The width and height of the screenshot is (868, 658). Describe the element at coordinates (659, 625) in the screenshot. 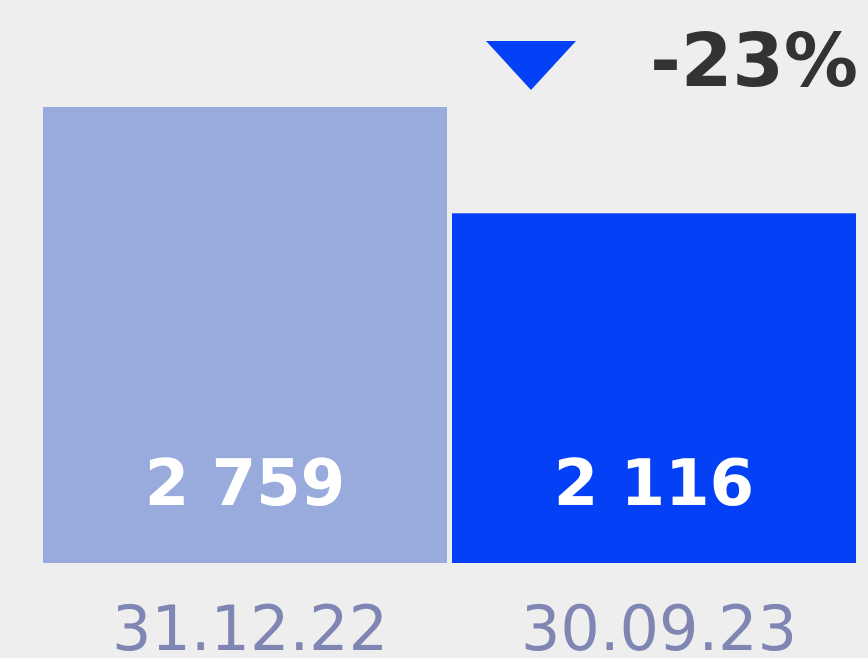

I see `category-label: 30.09.23` at that location.